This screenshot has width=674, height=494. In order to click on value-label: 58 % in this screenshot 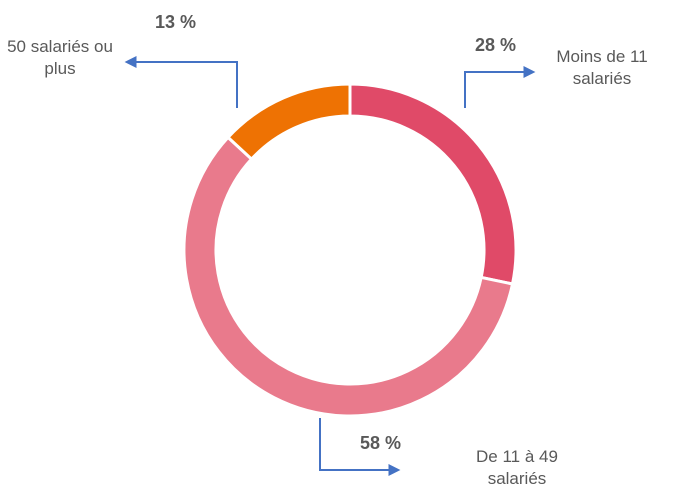, I will do `click(381, 443)`.